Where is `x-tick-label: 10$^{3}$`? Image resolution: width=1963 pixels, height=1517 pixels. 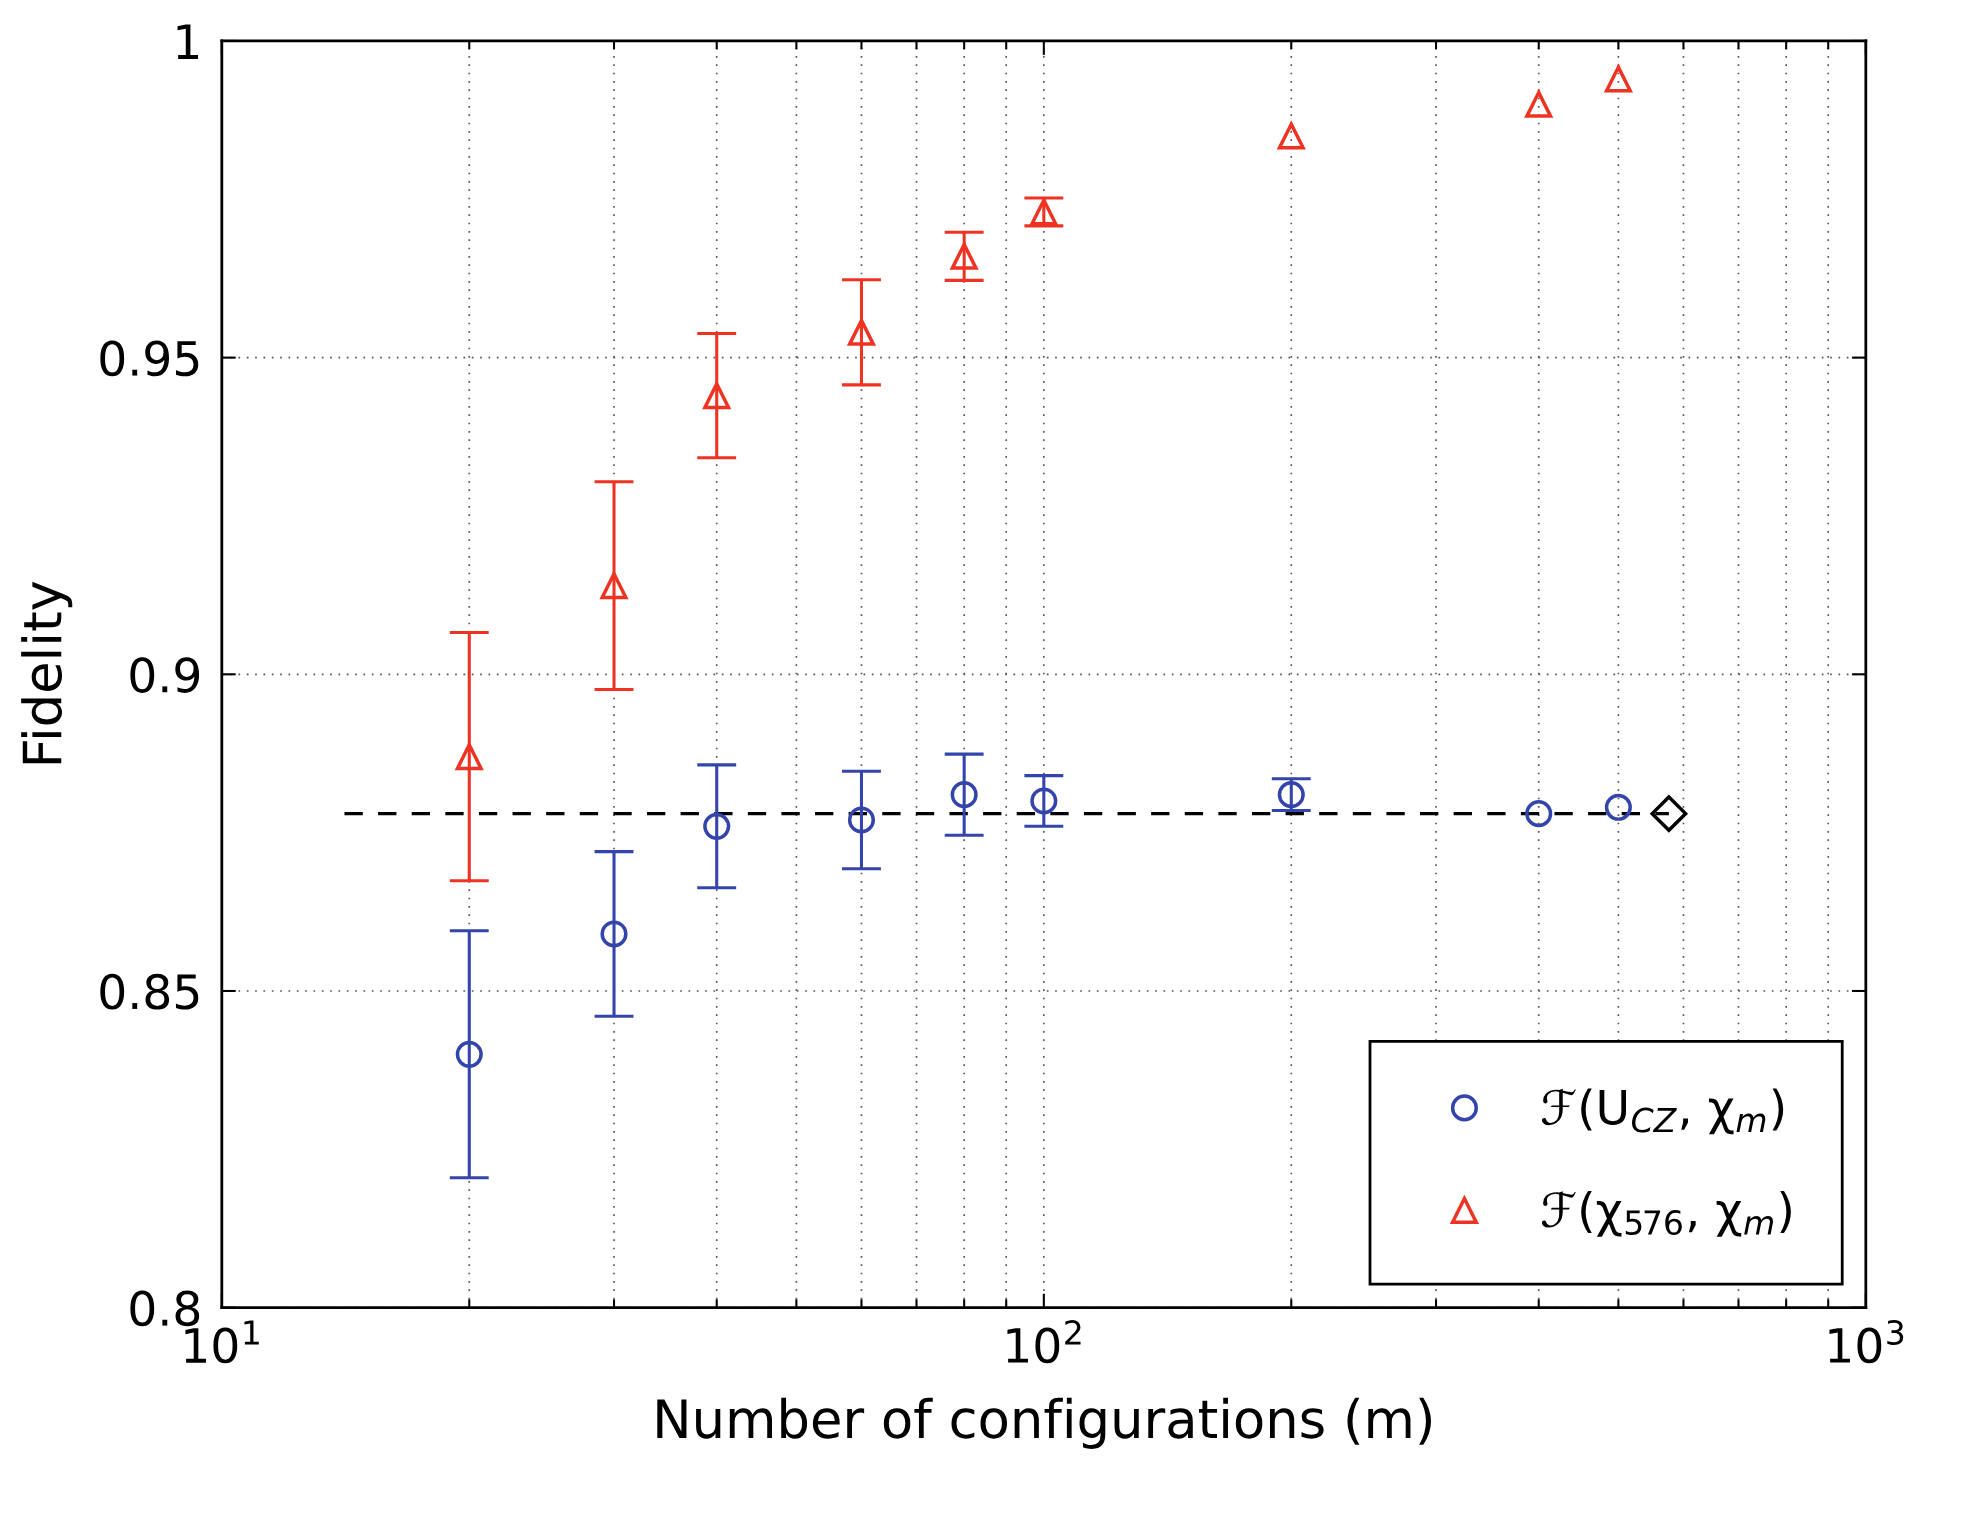 x-tick-label: 10$^{3}$ is located at coordinates (1866, 1342).